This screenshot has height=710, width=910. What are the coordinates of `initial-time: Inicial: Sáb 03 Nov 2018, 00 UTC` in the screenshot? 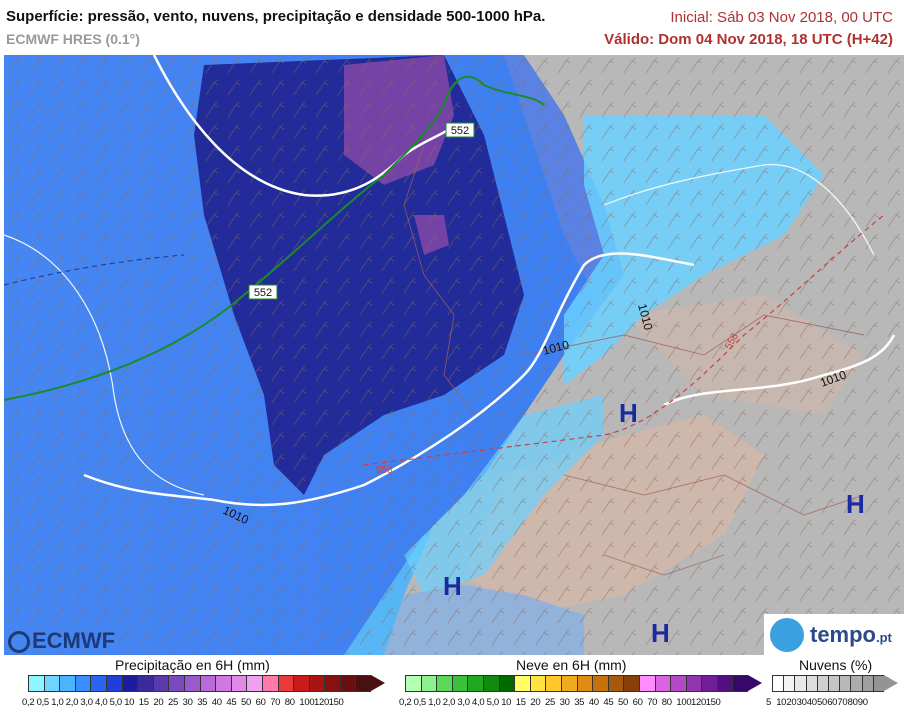 It's located at (781, 17).